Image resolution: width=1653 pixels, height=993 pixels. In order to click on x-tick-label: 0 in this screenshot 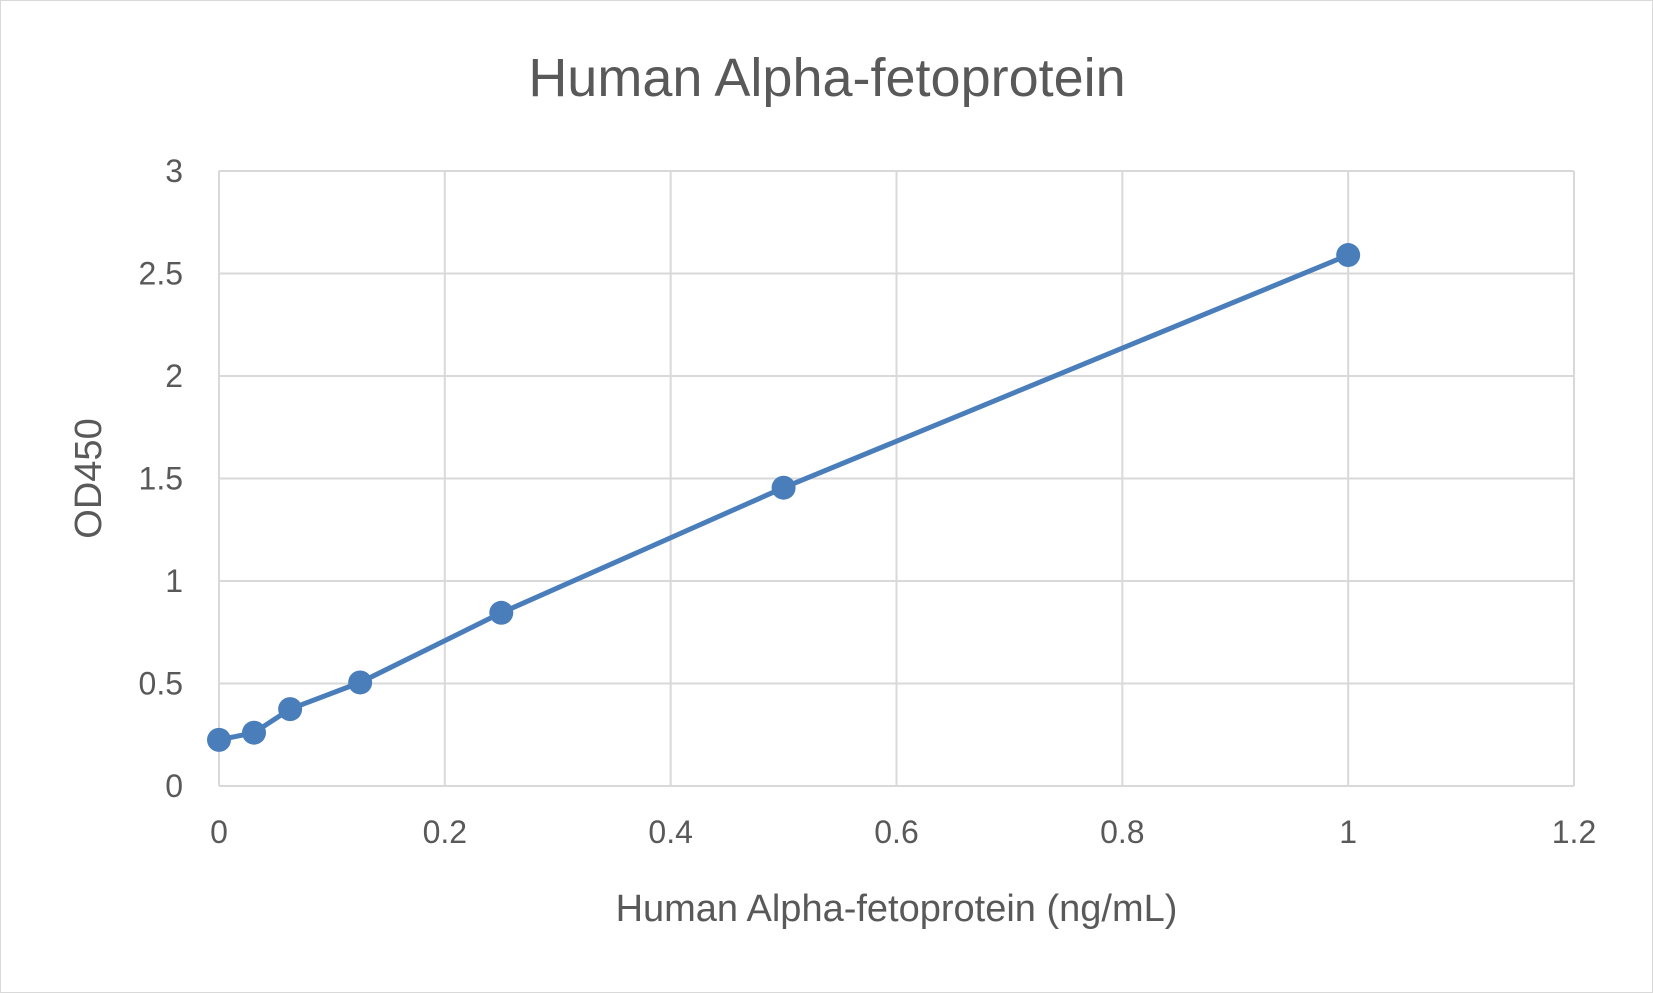, I will do `click(219, 832)`.